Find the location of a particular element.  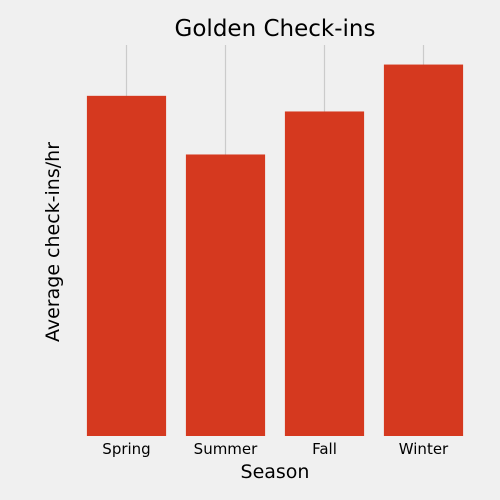

x-tick-labels: Spring Summer Fall Winter is located at coordinates (275, 449).